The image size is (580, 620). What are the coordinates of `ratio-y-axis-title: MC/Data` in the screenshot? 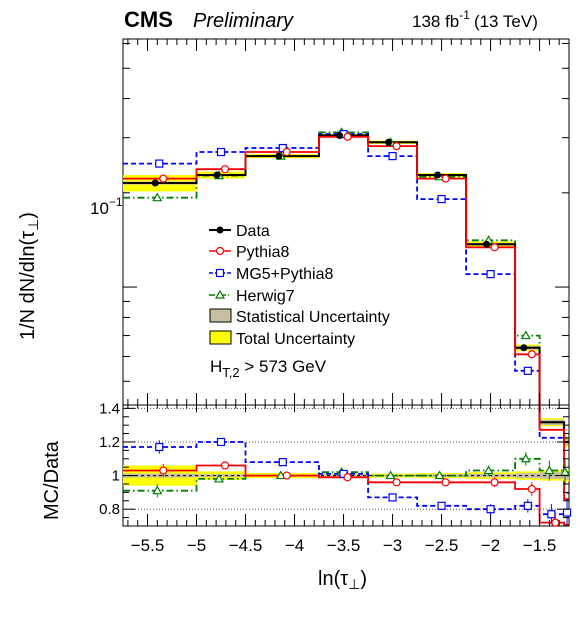 It's located at (52, 480).